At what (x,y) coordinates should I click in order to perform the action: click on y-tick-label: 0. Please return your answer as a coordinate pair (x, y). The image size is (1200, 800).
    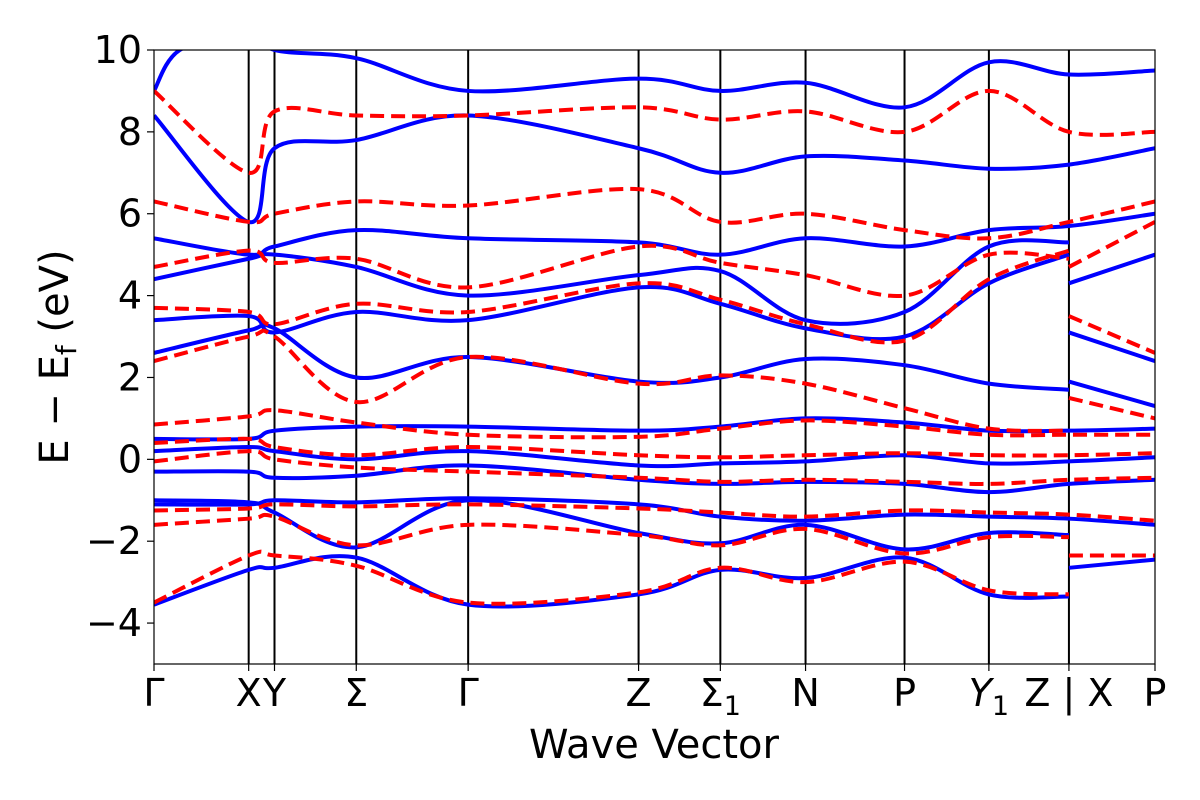
    Looking at the image, I should click on (130, 459).